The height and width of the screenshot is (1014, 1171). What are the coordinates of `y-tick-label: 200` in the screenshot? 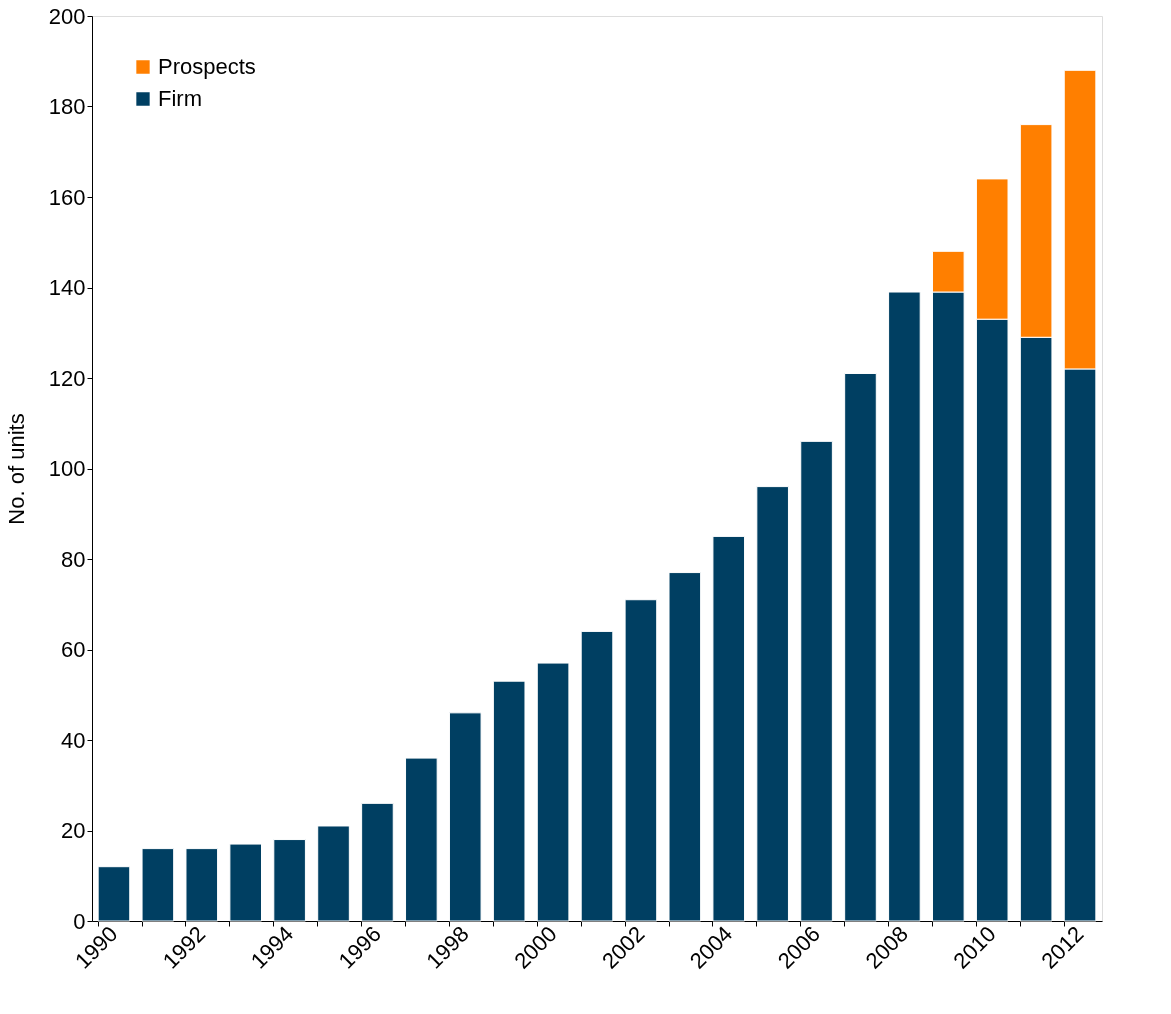 It's located at (67, 16).